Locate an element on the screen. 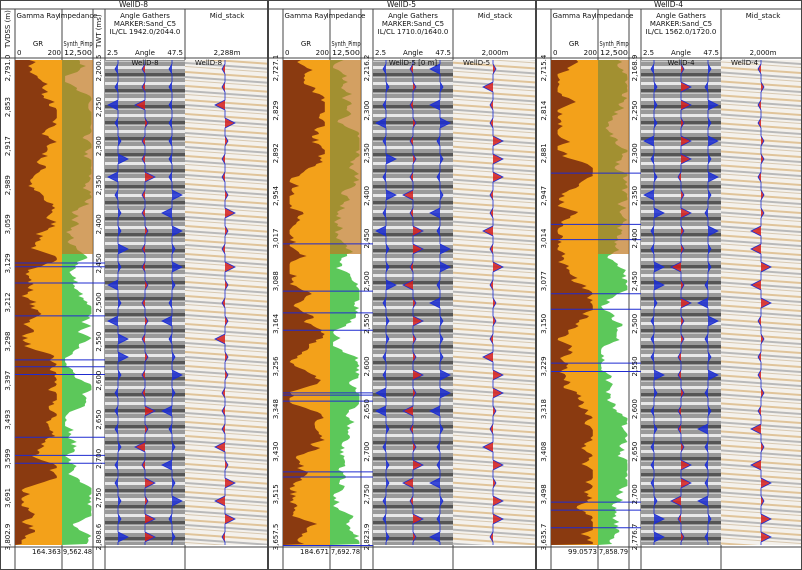  well-name: WellD-4 is located at coordinates (668, 4).